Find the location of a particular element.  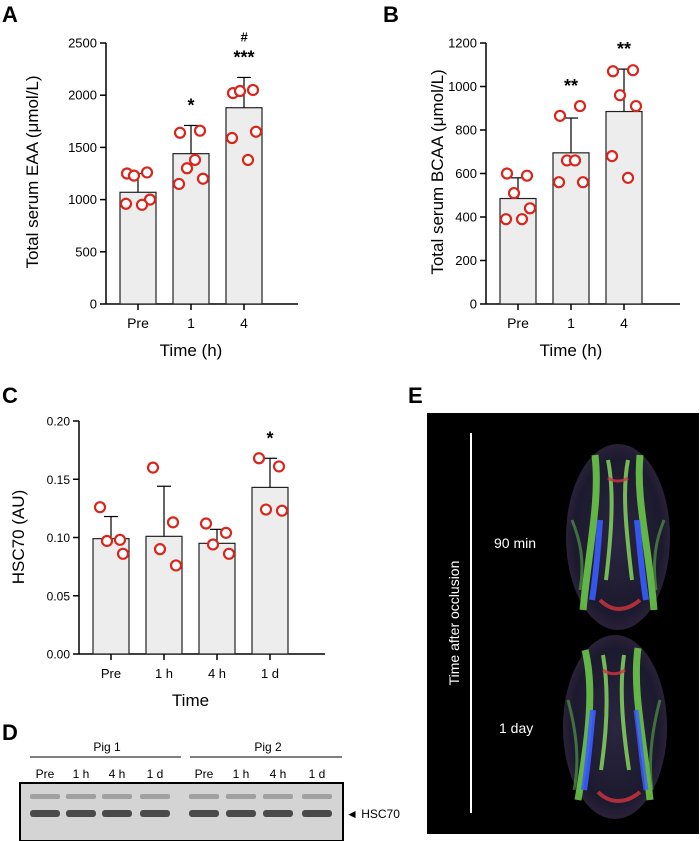

y-tick-label: 0.05 is located at coordinates (59, 596).